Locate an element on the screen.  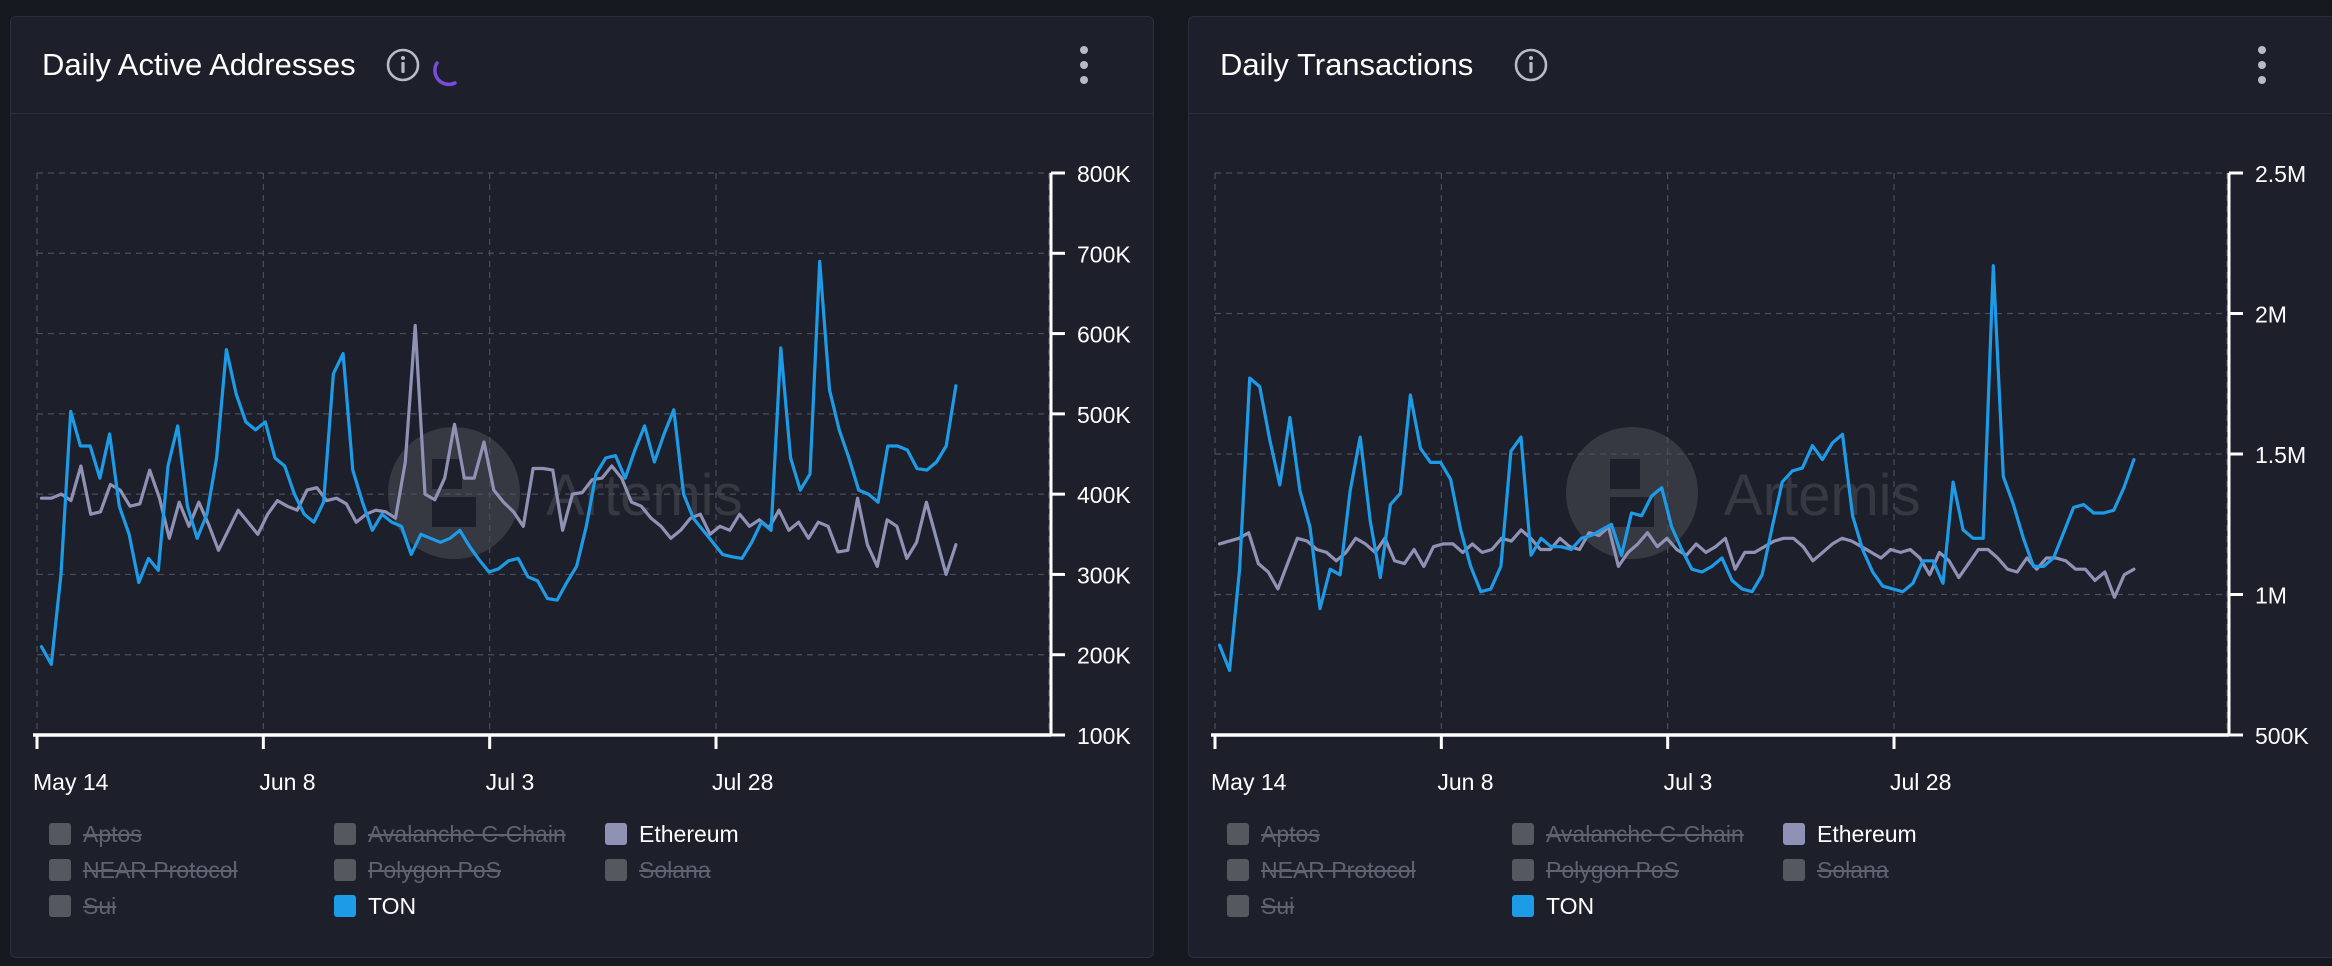
y-tick-label: 700K is located at coordinates (1104, 254).